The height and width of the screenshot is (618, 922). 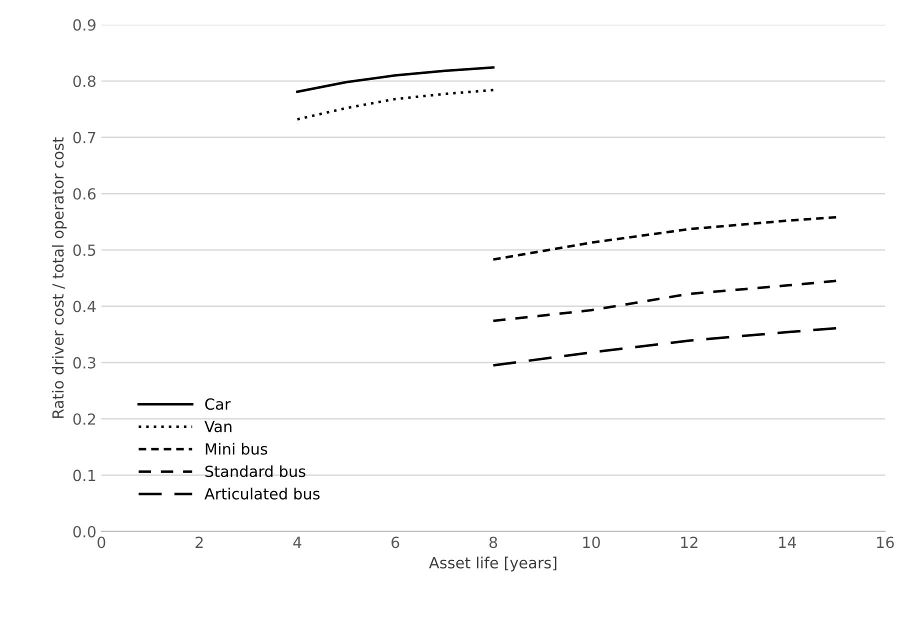 What do you see at coordinates (787, 542) in the screenshot?
I see `x-tick-label: 14` at bounding box center [787, 542].